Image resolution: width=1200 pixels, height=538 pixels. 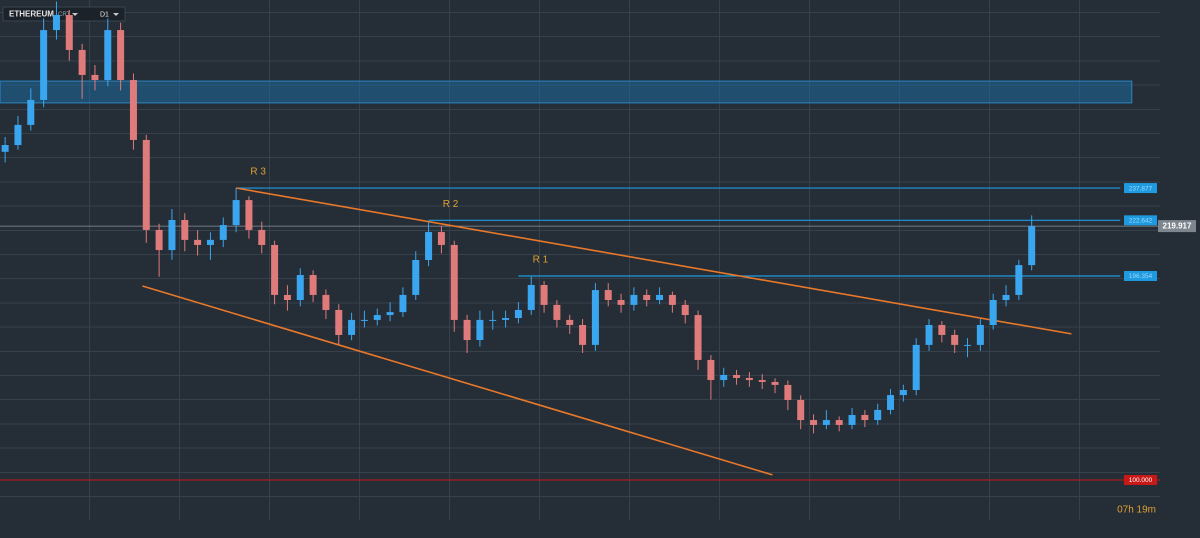 I want to click on price-tag-label: 196.354, so click(x=1141, y=276).